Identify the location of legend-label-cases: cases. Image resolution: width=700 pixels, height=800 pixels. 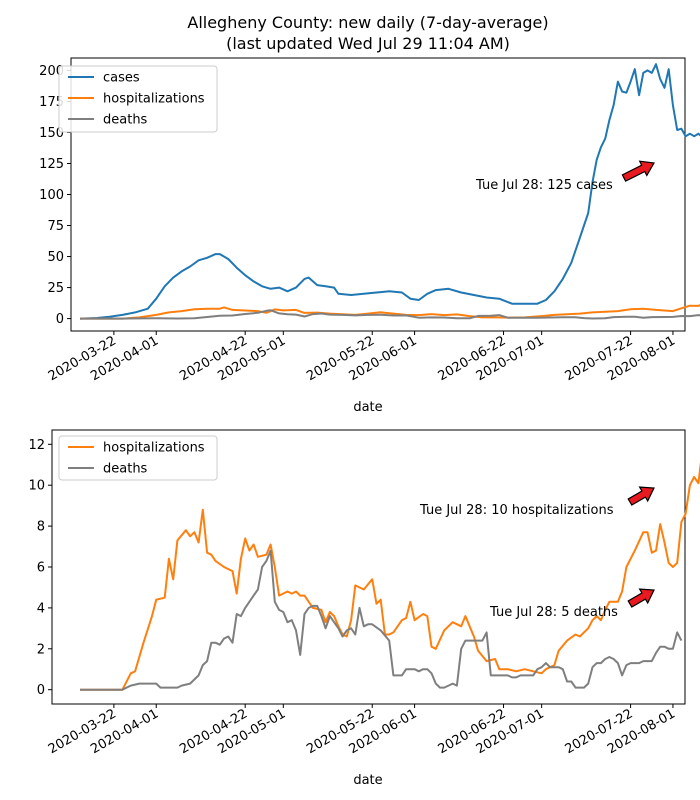
(121, 78).